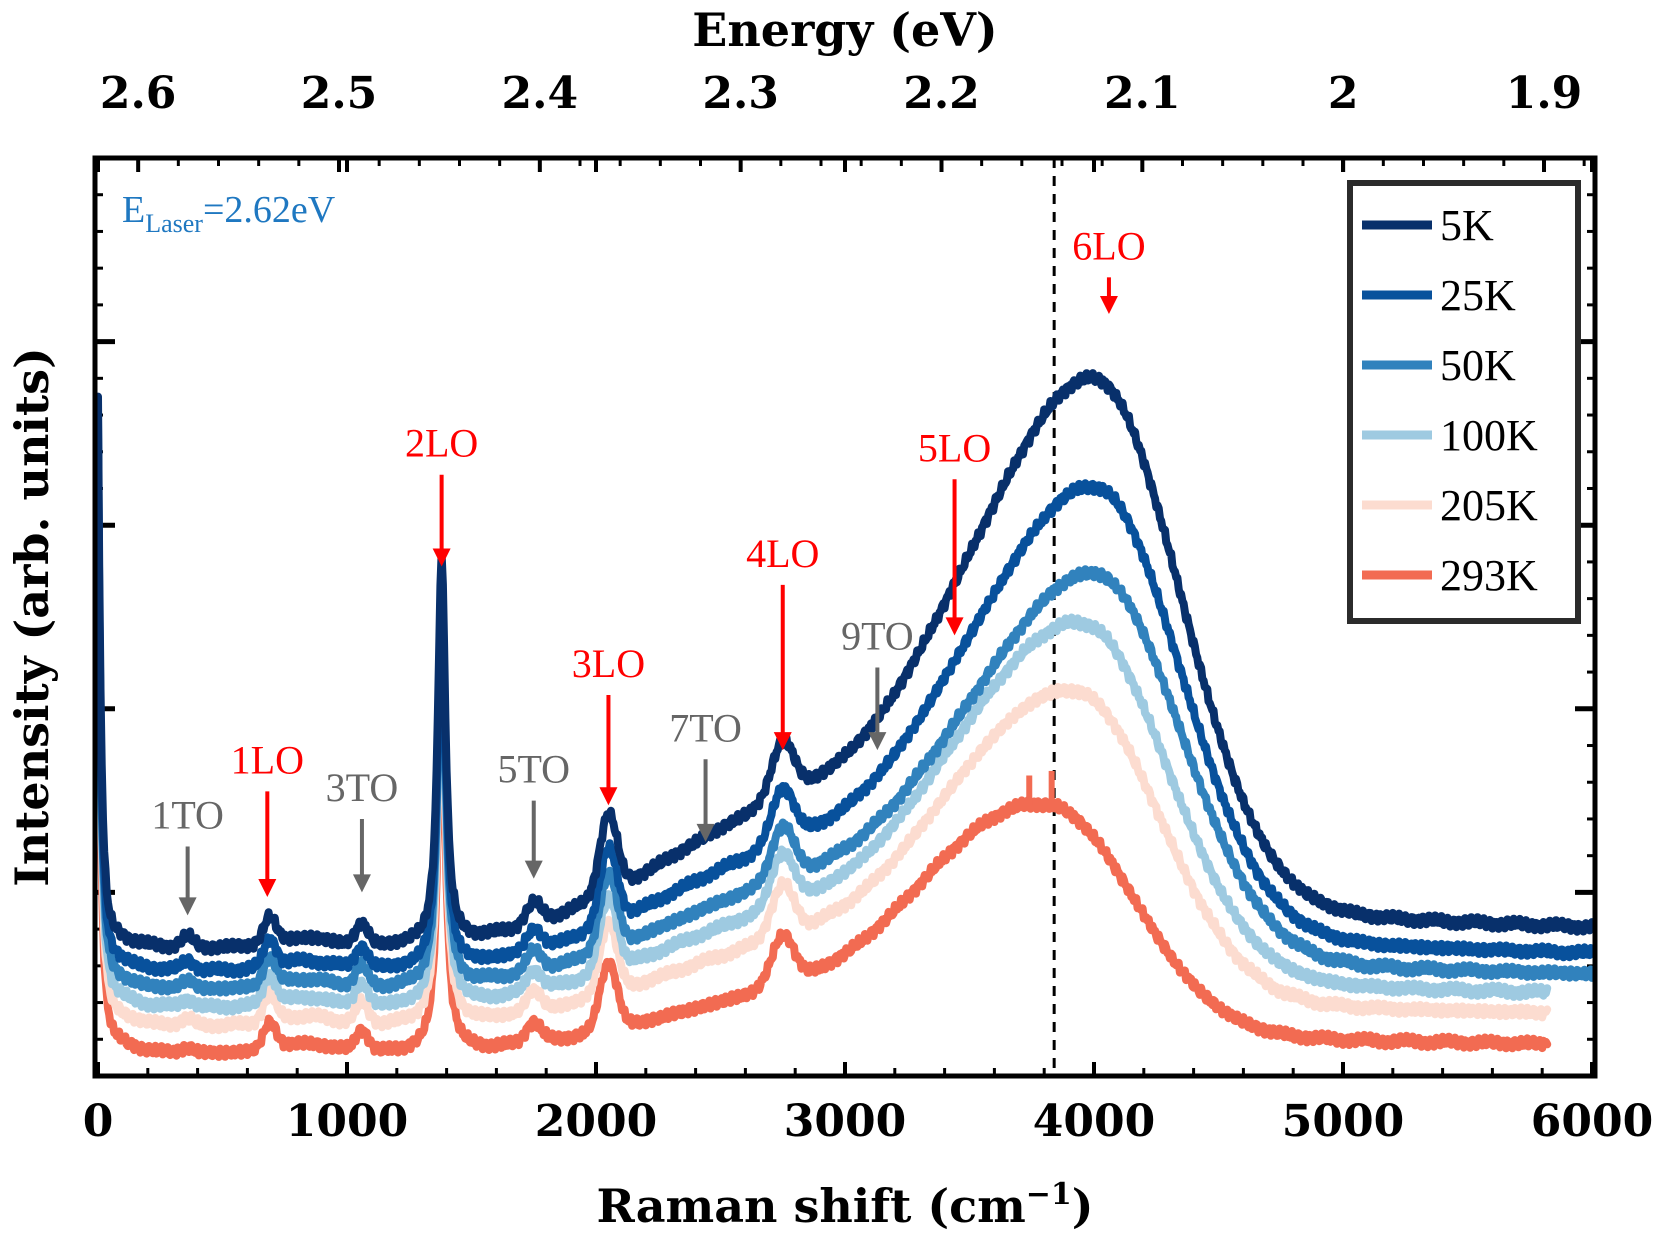 Image resolution: width=1661 pixels, height=1249 pixels. I want to click on top-axis-title: Energy (eV), so click(844, 30).